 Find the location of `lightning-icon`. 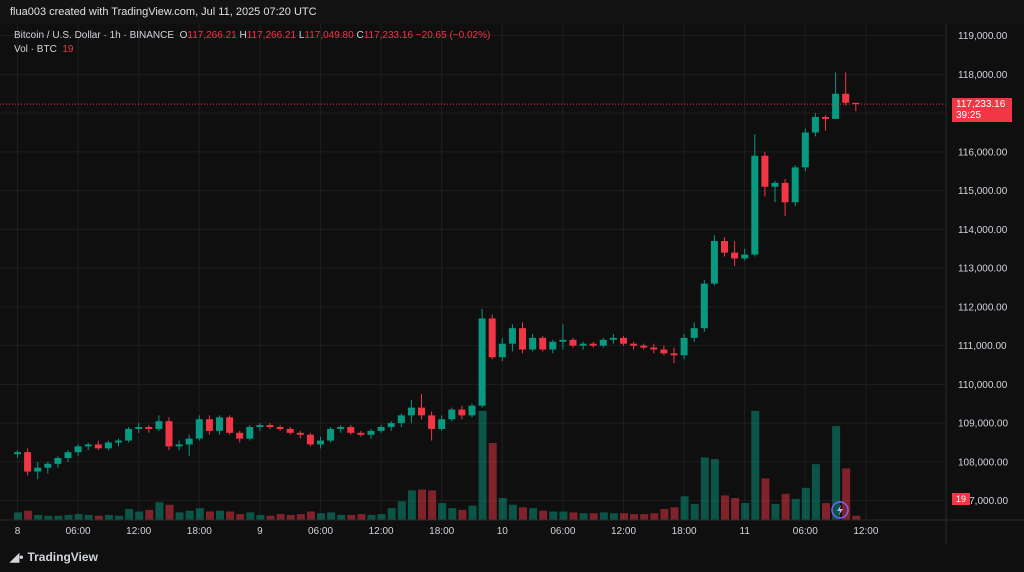

lightning-icon is located at coordinates (840, 510).